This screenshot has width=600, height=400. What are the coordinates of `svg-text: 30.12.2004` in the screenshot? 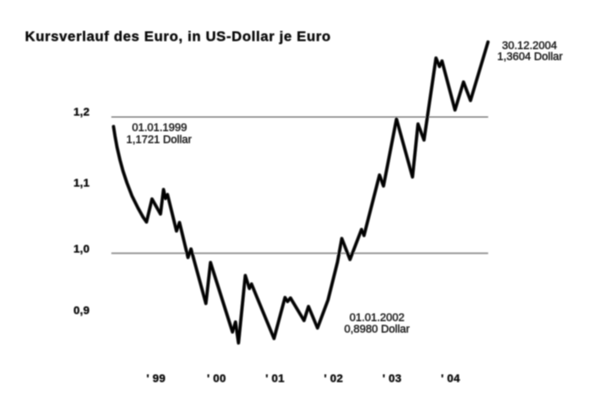 It's located at (529, 46).